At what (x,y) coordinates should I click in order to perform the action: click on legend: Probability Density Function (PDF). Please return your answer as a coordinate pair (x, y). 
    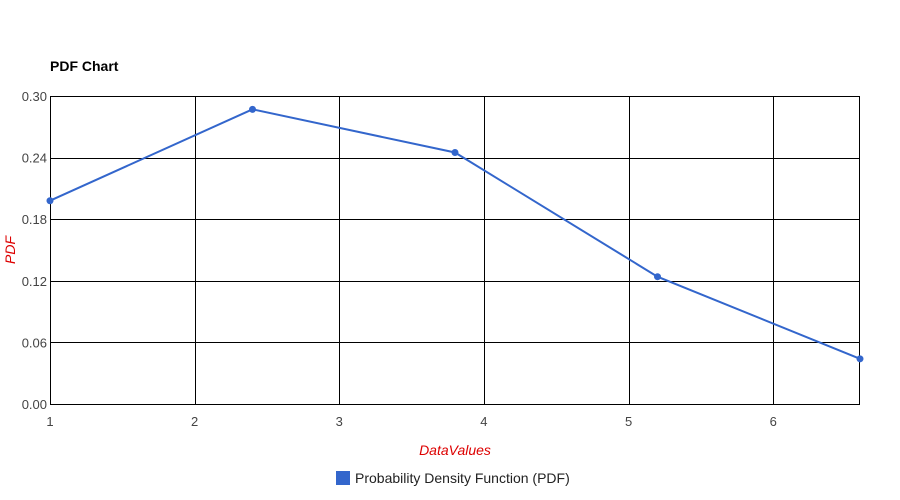
    Looking at the image, I should click on (453, 478).